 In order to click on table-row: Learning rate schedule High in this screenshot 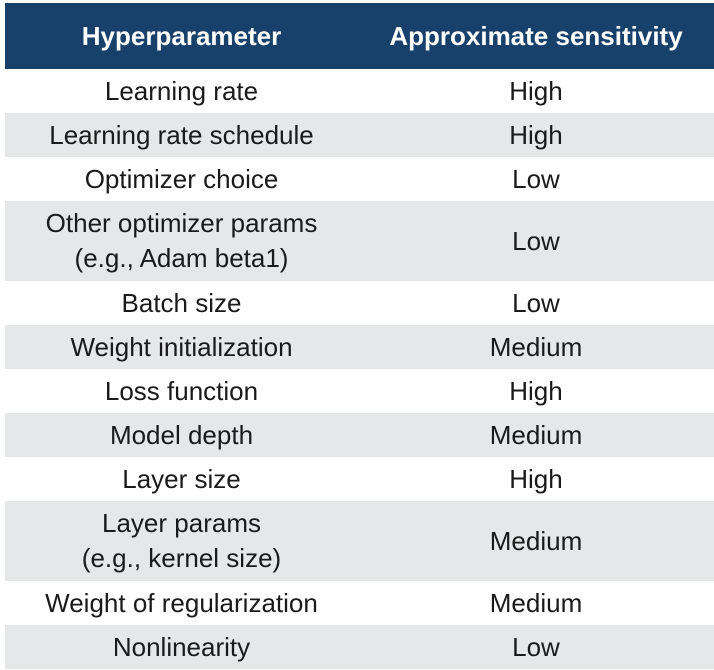, I will do `click(359, 135)`.